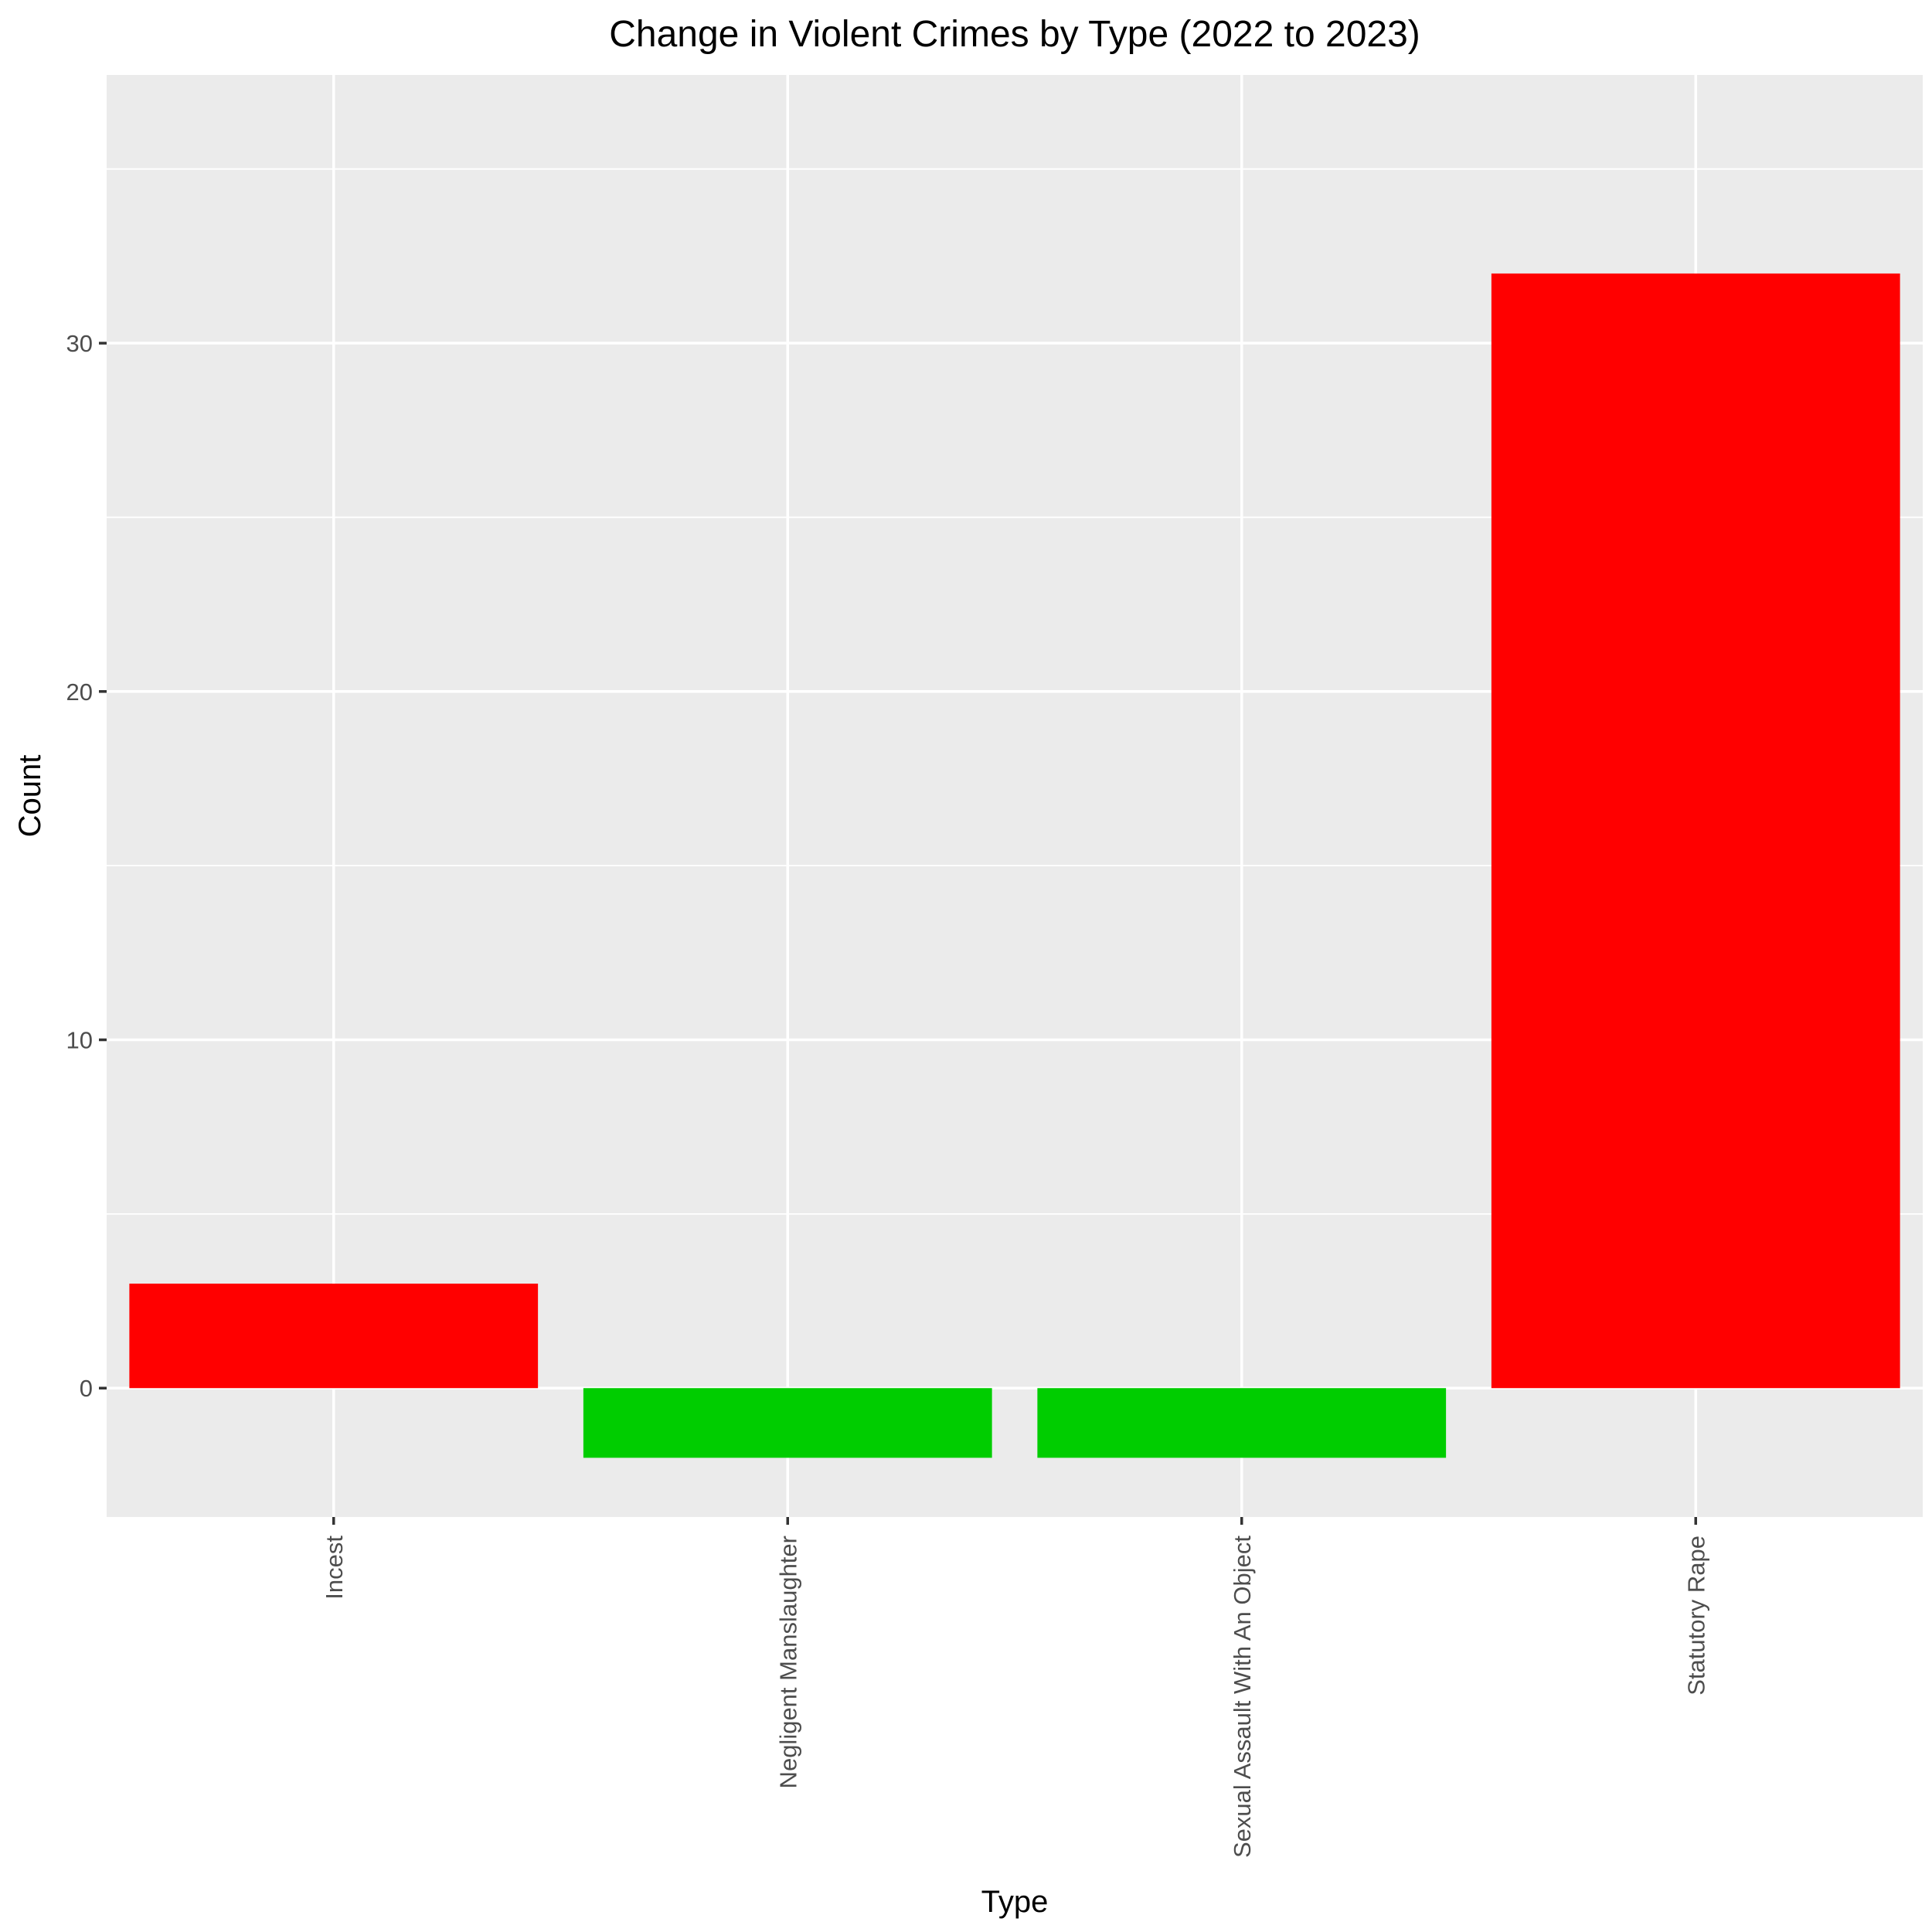  What do you see at coordinates (79, 344) in the screenshot?
I see `y-tick-label: 30` at bounding box center [79, 344].